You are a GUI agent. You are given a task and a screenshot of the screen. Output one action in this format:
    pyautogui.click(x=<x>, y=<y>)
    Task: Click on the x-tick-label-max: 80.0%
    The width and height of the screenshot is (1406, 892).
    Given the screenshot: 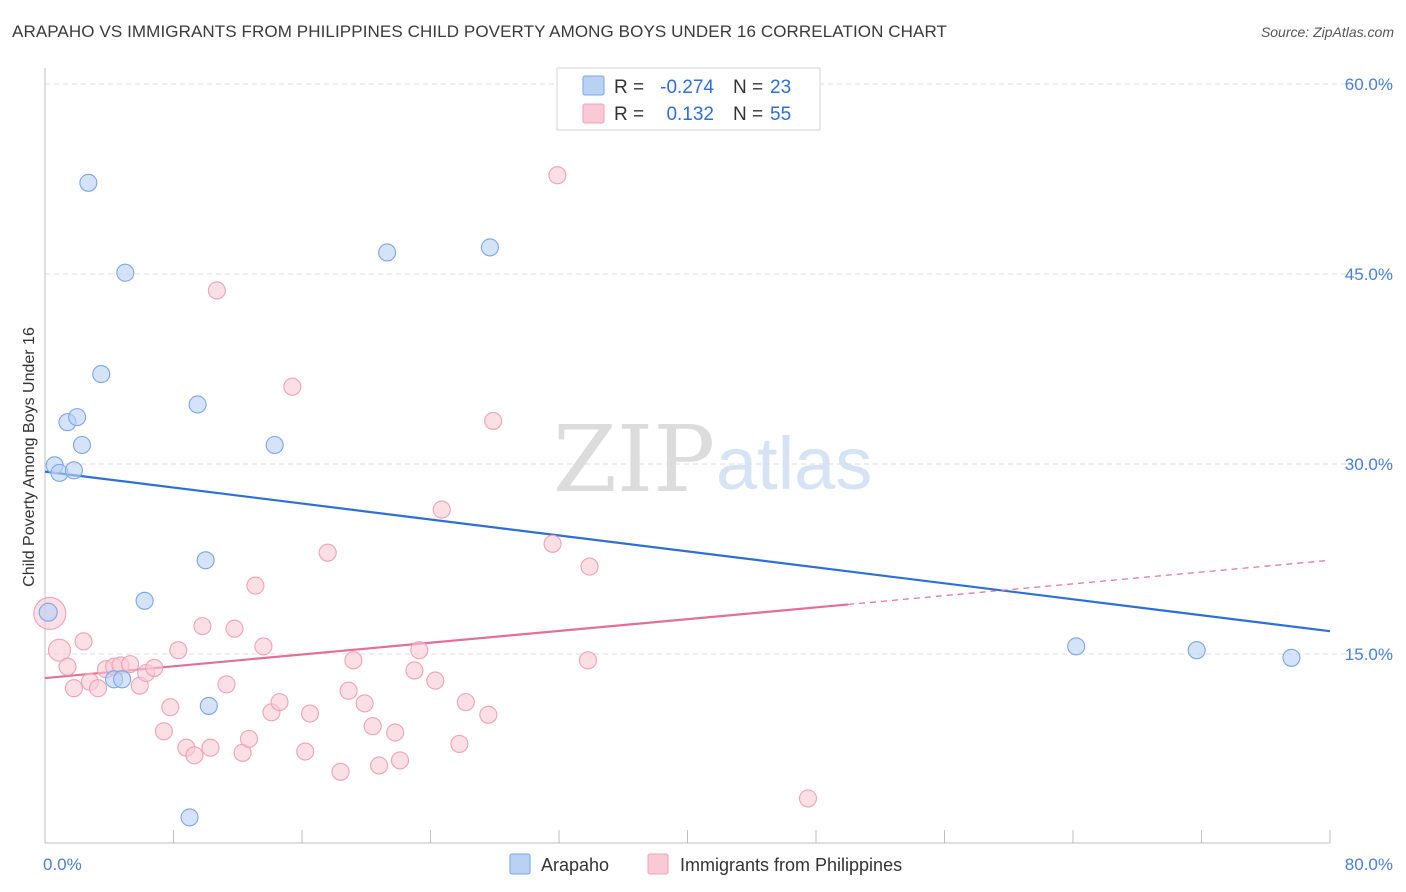 What is the action you would take?
    pyautogui.click(x=1369, y=864)
    